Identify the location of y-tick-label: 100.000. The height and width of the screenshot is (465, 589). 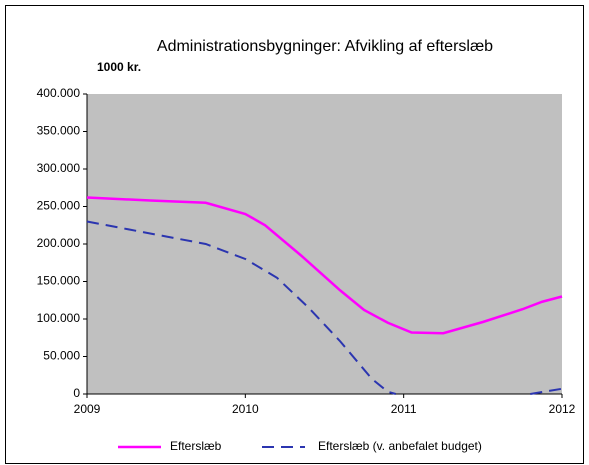
(59, 318).